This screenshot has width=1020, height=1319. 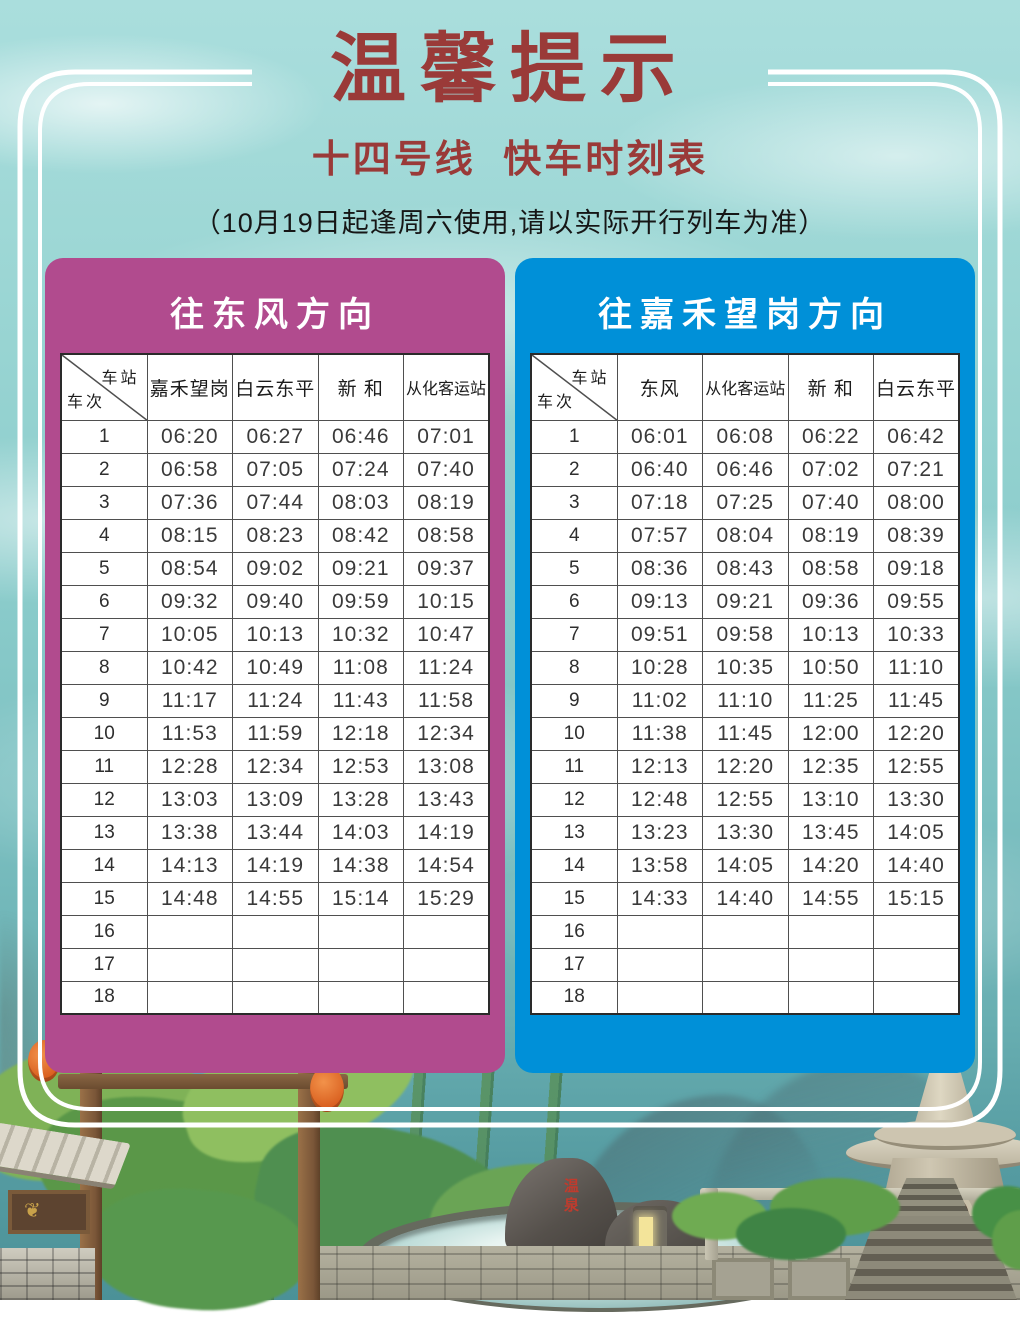 I want to click on time-cell: 13:09, so click(x=275, y=799).